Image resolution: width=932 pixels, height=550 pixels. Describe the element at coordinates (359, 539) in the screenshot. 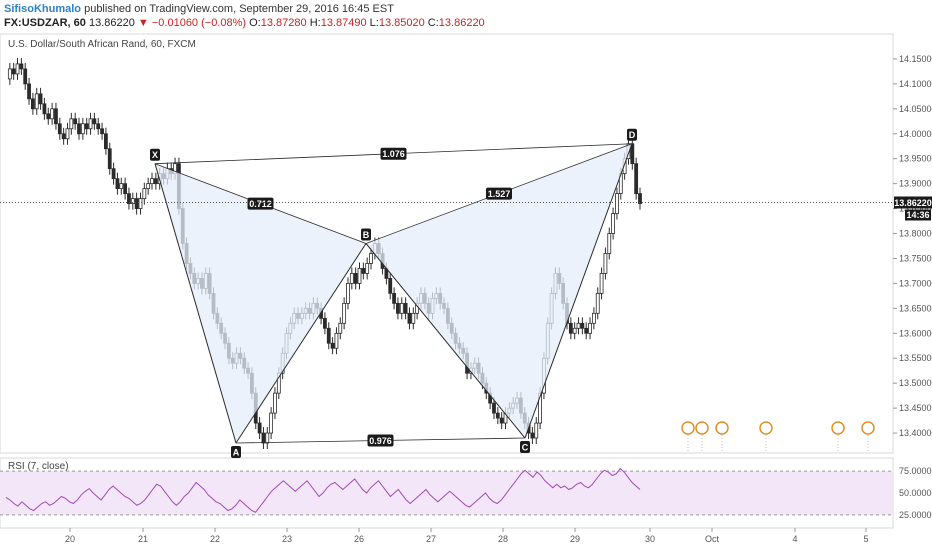

I see `x-tick-label: 26` at that location.